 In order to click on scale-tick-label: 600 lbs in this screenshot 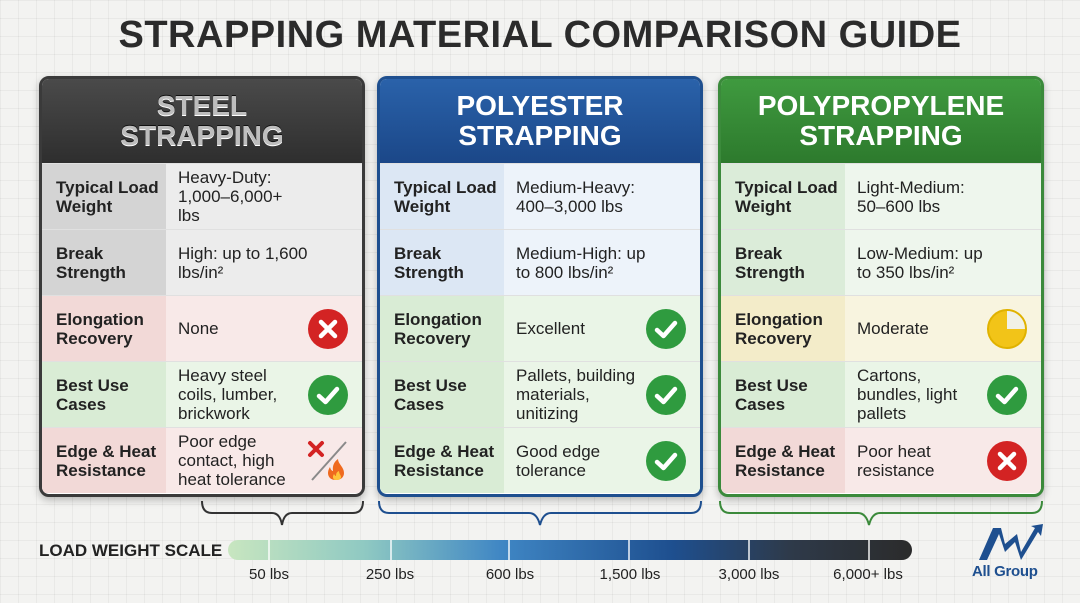, I will do `click(510, 574)`.